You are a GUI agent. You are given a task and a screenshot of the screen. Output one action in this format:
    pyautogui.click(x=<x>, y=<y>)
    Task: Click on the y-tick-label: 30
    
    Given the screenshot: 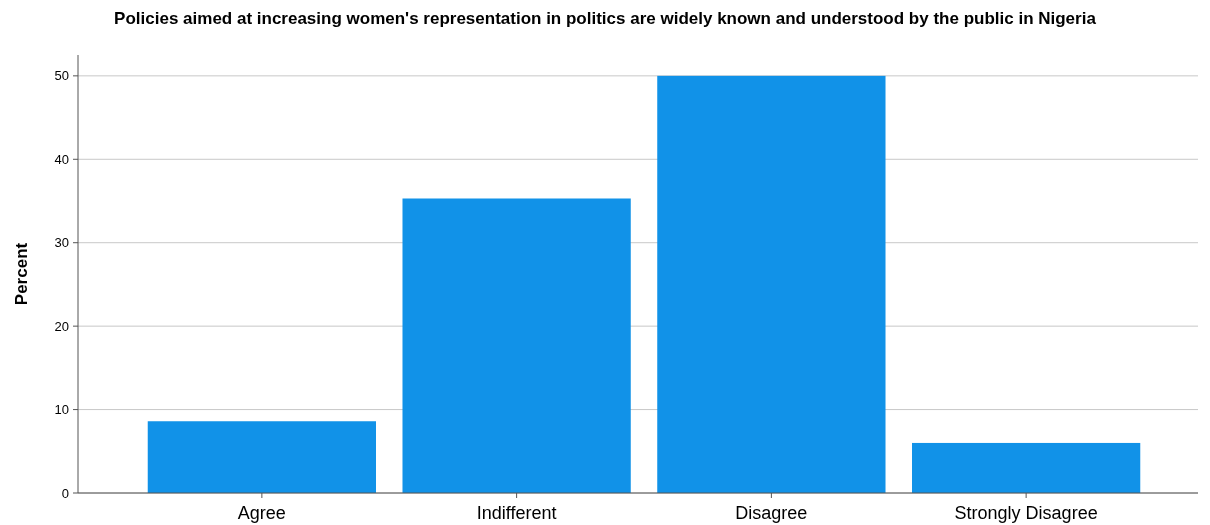 What is the action you would take?
    pyautogui.click(x=61, y=243)
    